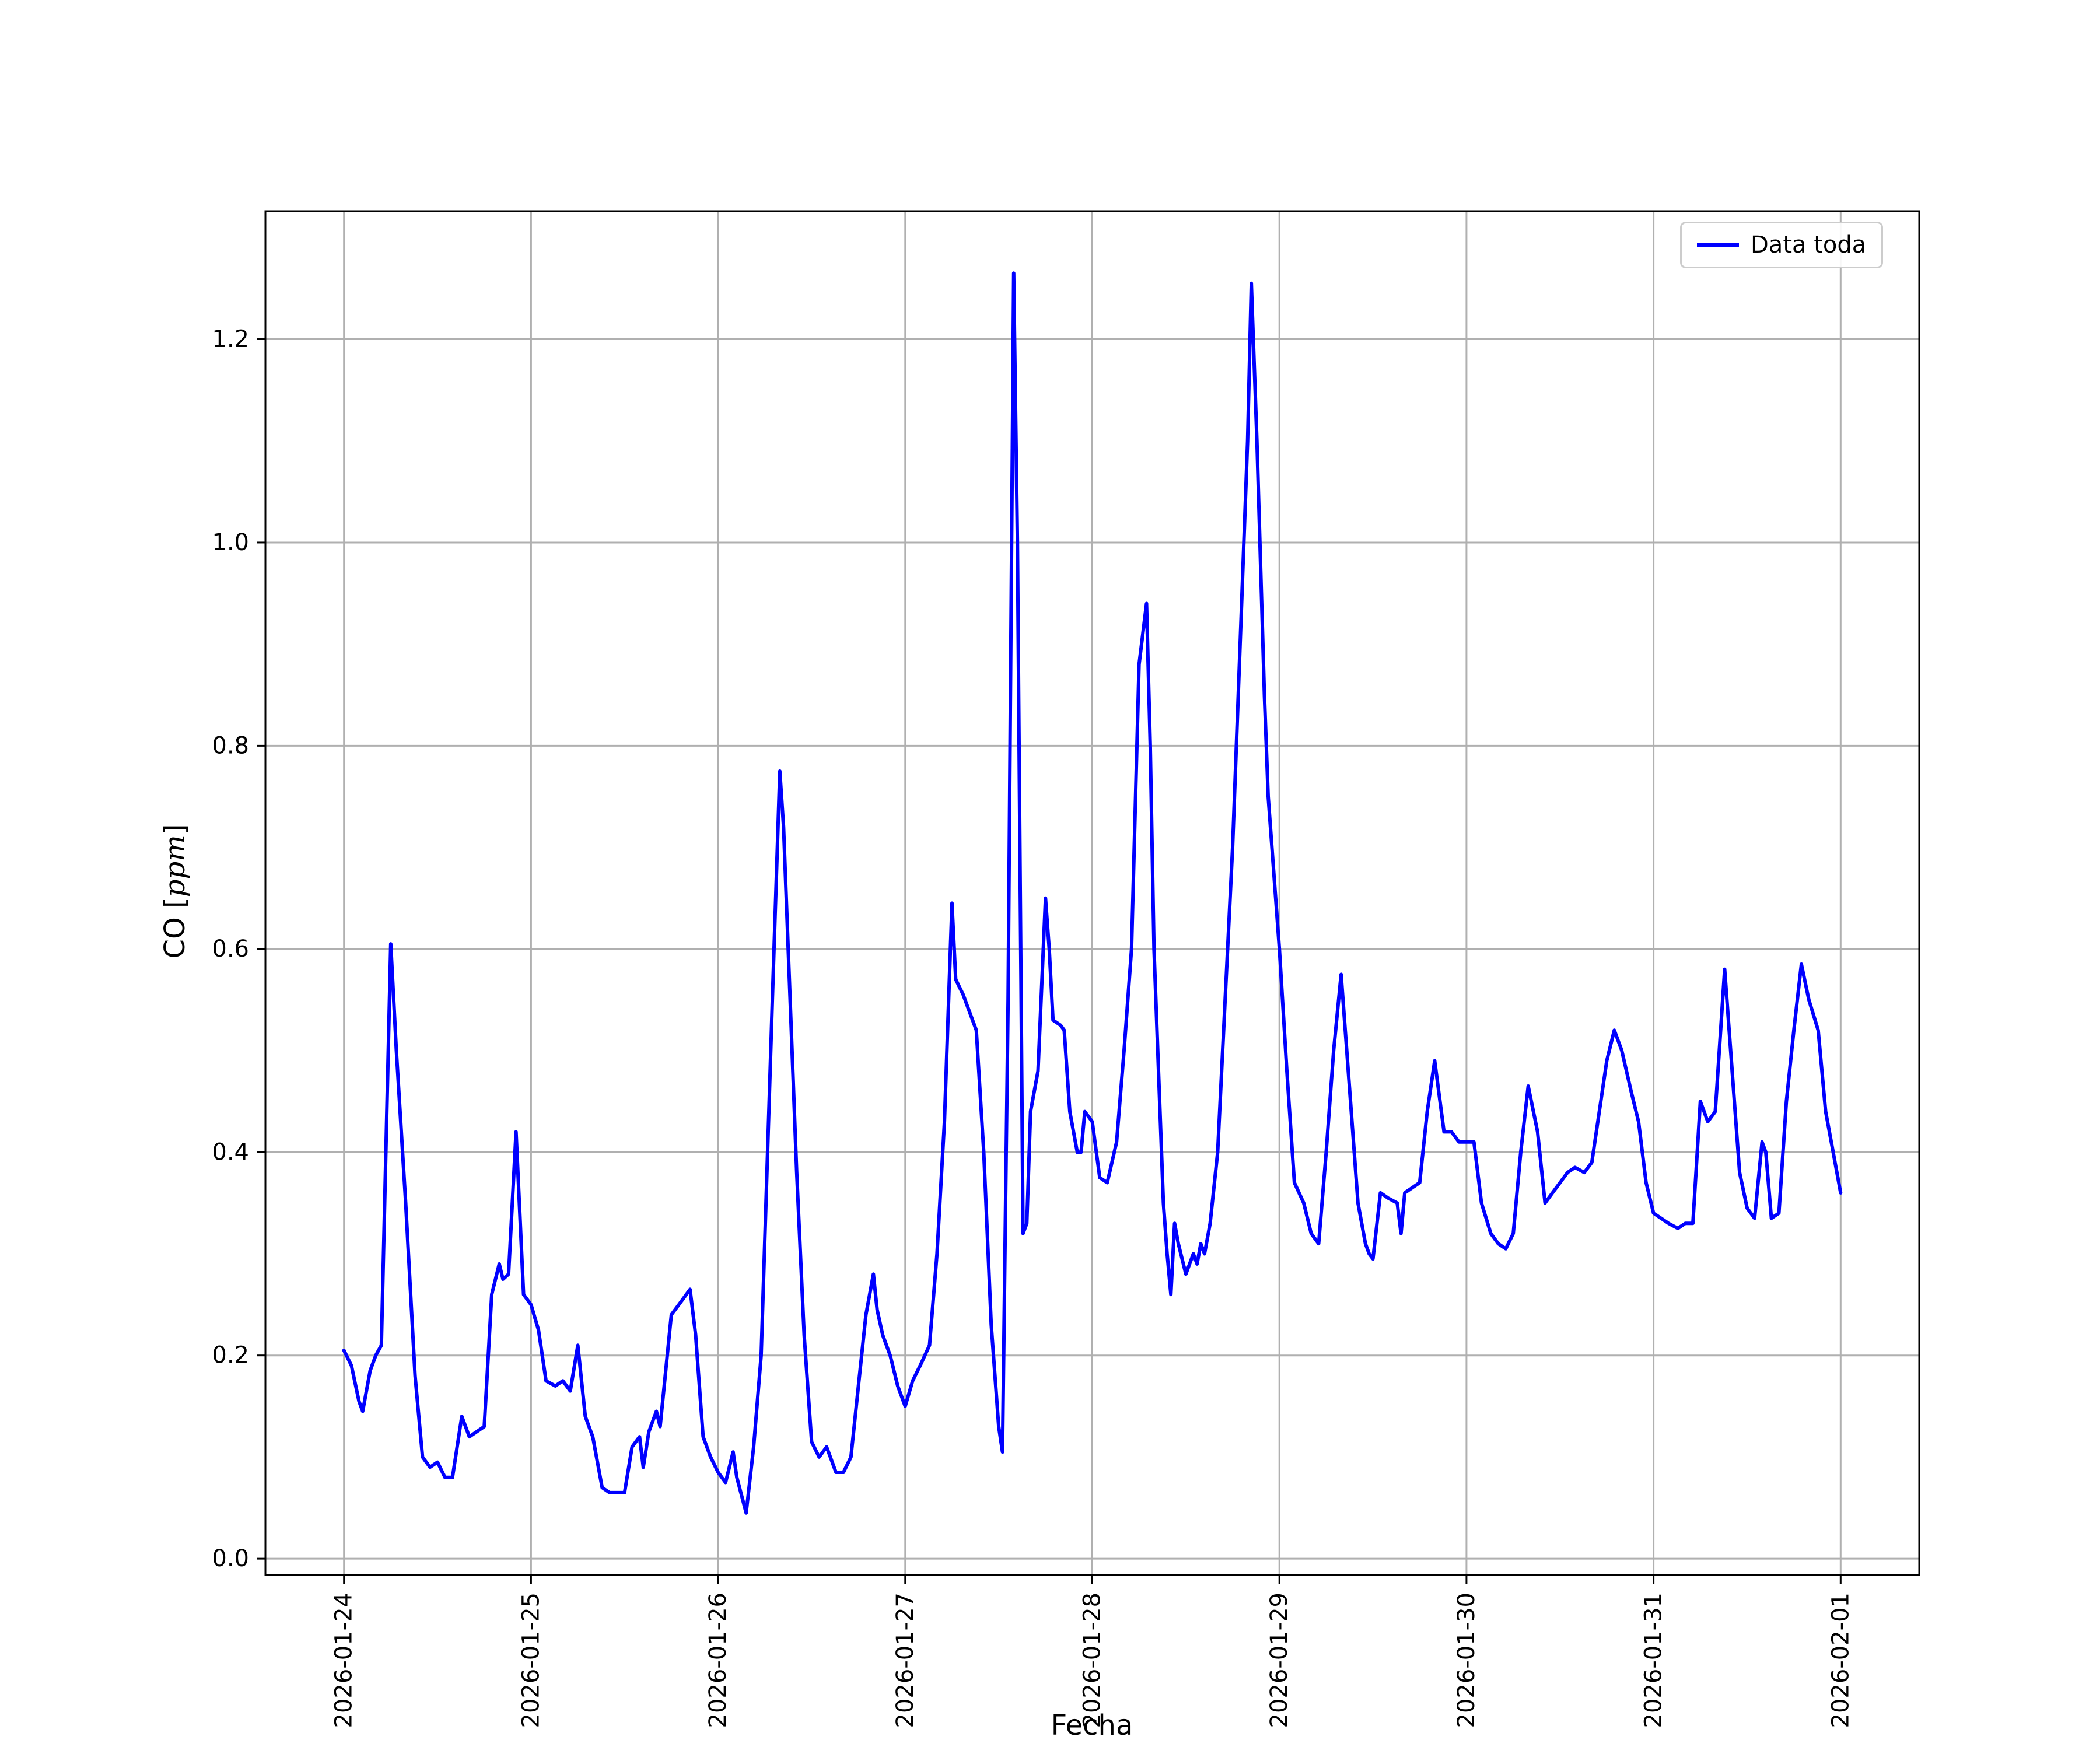  I want to click on y-tick-label: 1.2, so click(230, 339).